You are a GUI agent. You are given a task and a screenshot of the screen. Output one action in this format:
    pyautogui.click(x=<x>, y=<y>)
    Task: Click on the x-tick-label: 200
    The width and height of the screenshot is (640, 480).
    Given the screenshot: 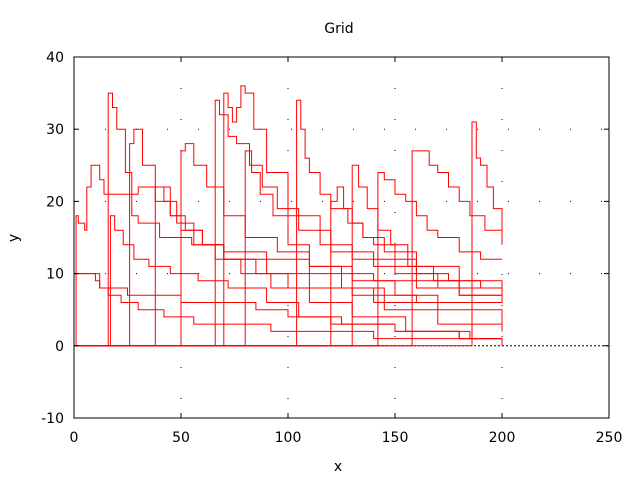 What is the action you would take?
    pyautogui.click(x=502, y=438)
    